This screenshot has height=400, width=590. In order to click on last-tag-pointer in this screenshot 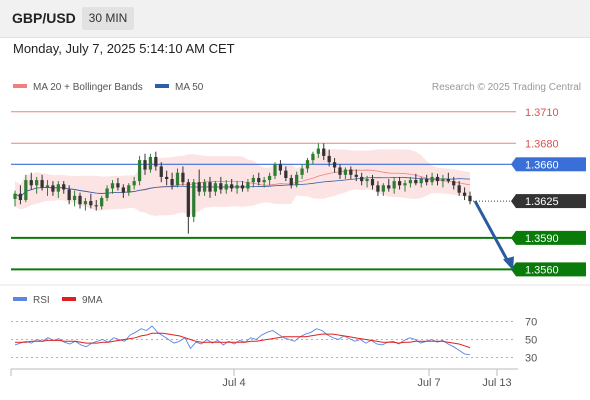, I will do `click(513, 201)`.